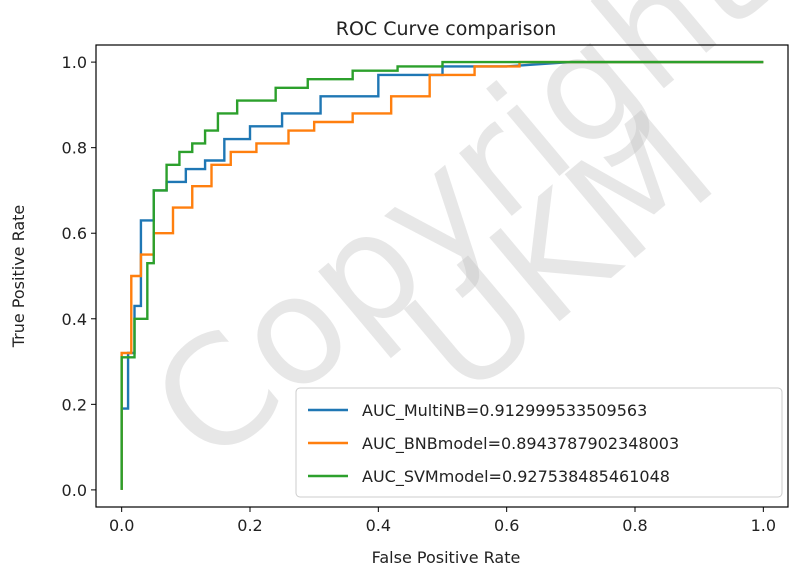  What do you see at coordinates (520, 444) in the screenshot?
I see `legend-label-2: AUC_BNBmodel=0.8943787902348003` at bounding box center [520, 444].